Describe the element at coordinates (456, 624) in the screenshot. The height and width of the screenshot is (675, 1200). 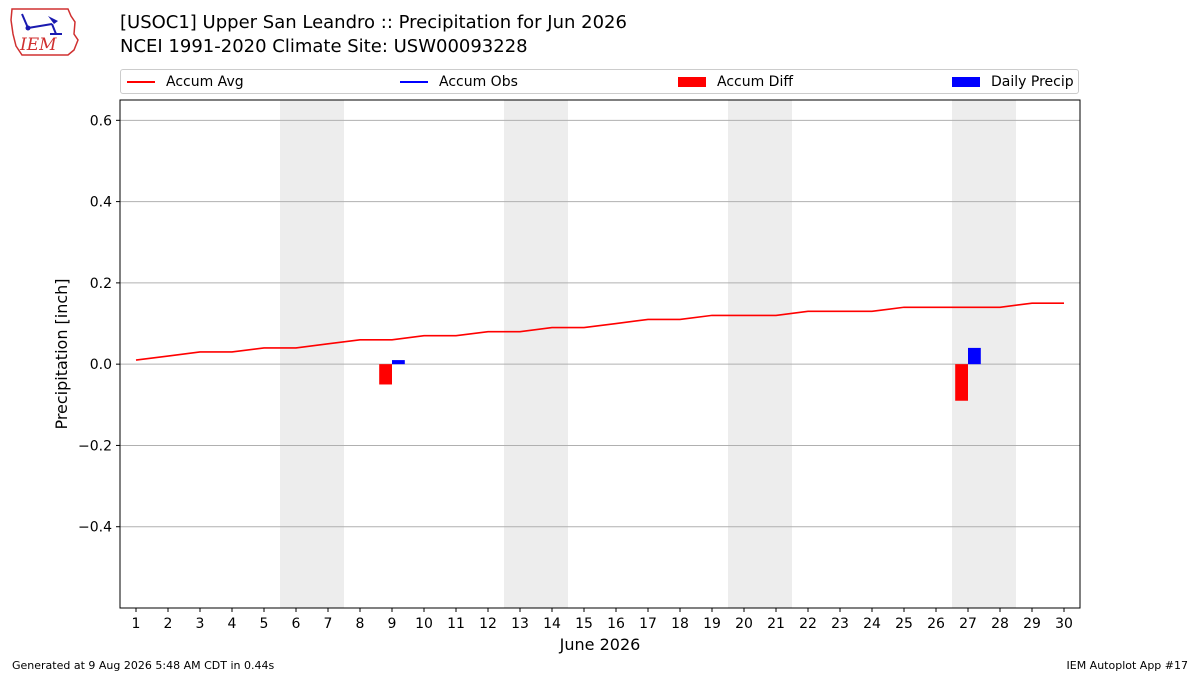
I see `x-tick-label: 11` at that location.